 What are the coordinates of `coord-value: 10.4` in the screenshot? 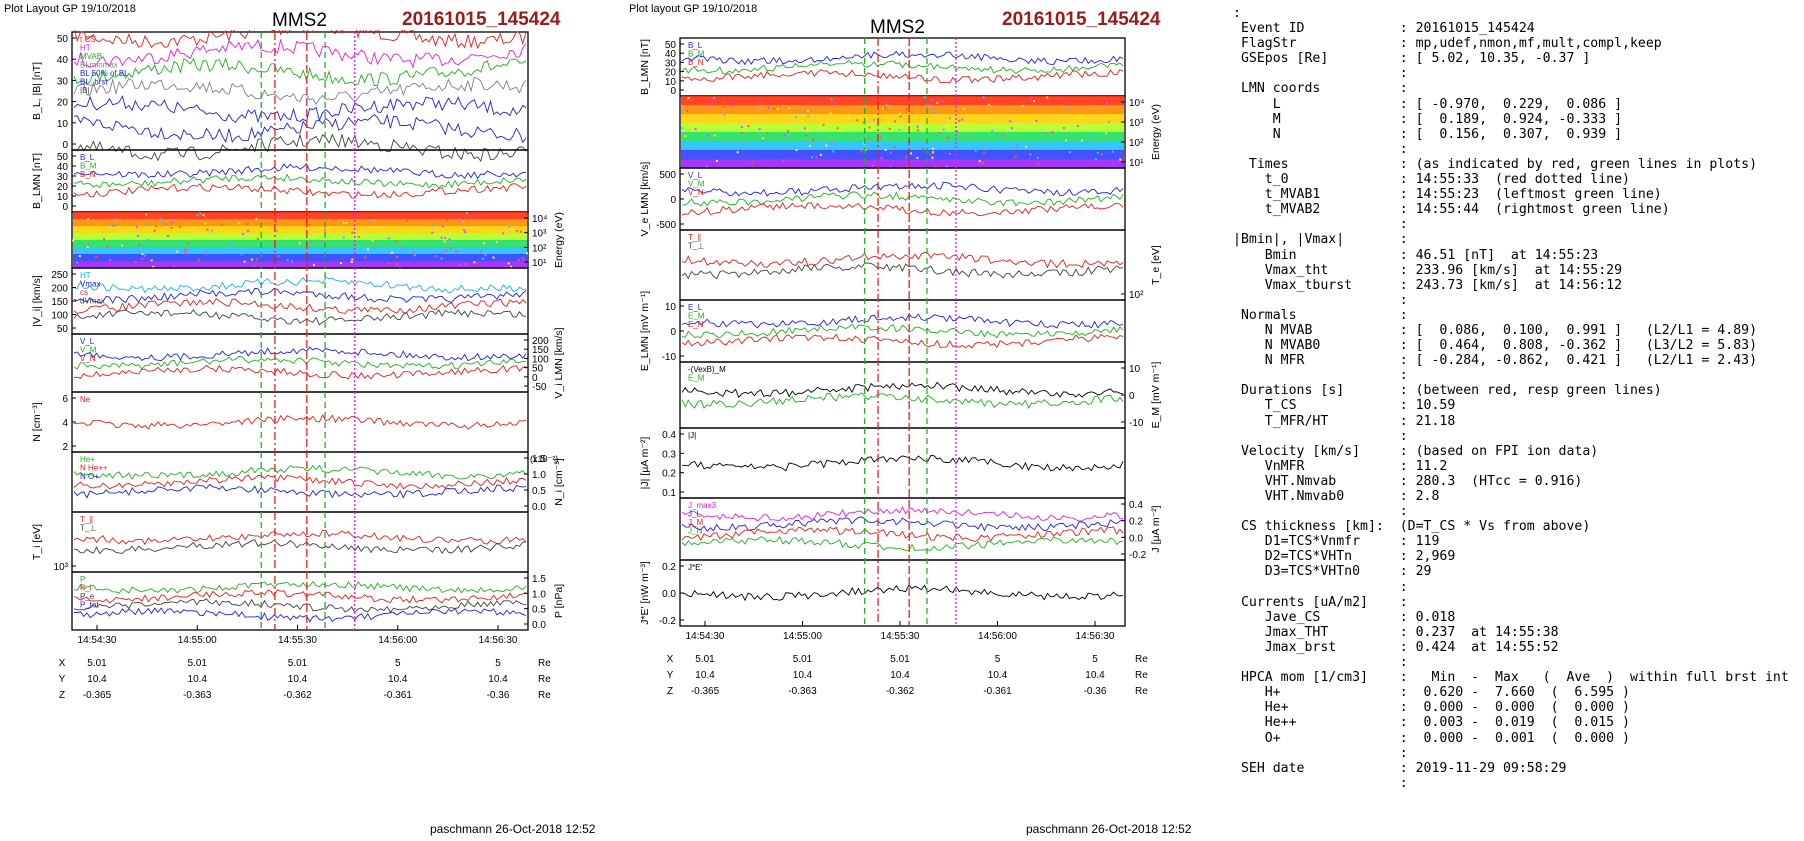 It's located at (298, 679).